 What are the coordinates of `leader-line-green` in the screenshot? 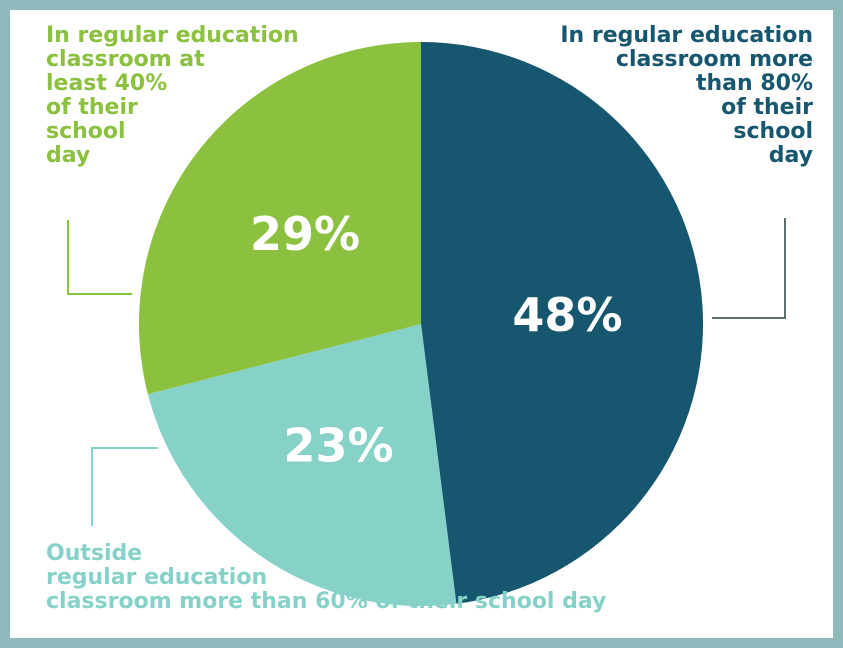 It's located at (99, 257).